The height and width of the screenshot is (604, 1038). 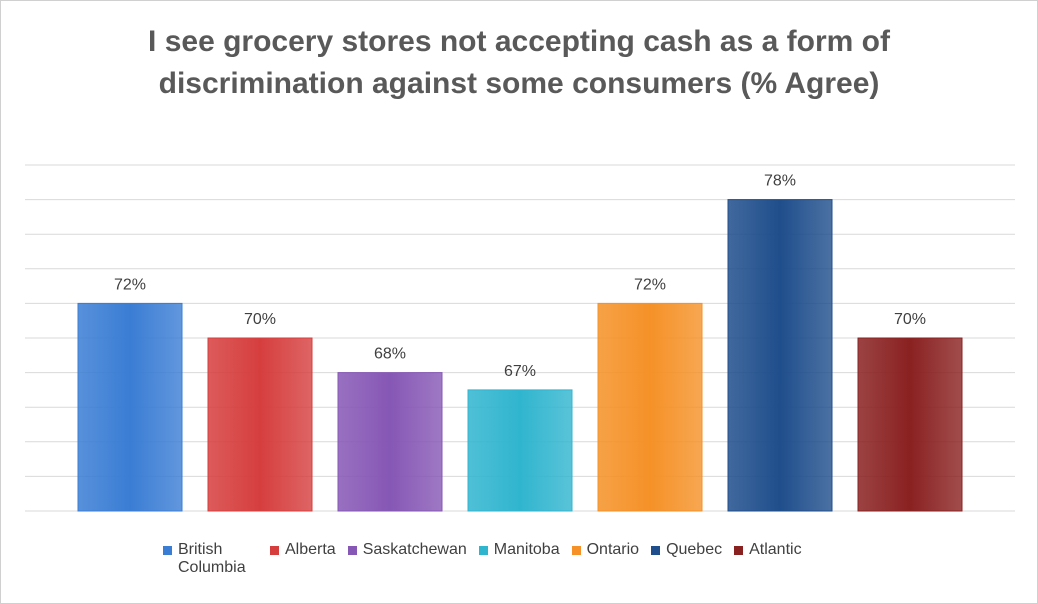 I want to click on legend-item: British Columbia, so click(x=210, y=559).